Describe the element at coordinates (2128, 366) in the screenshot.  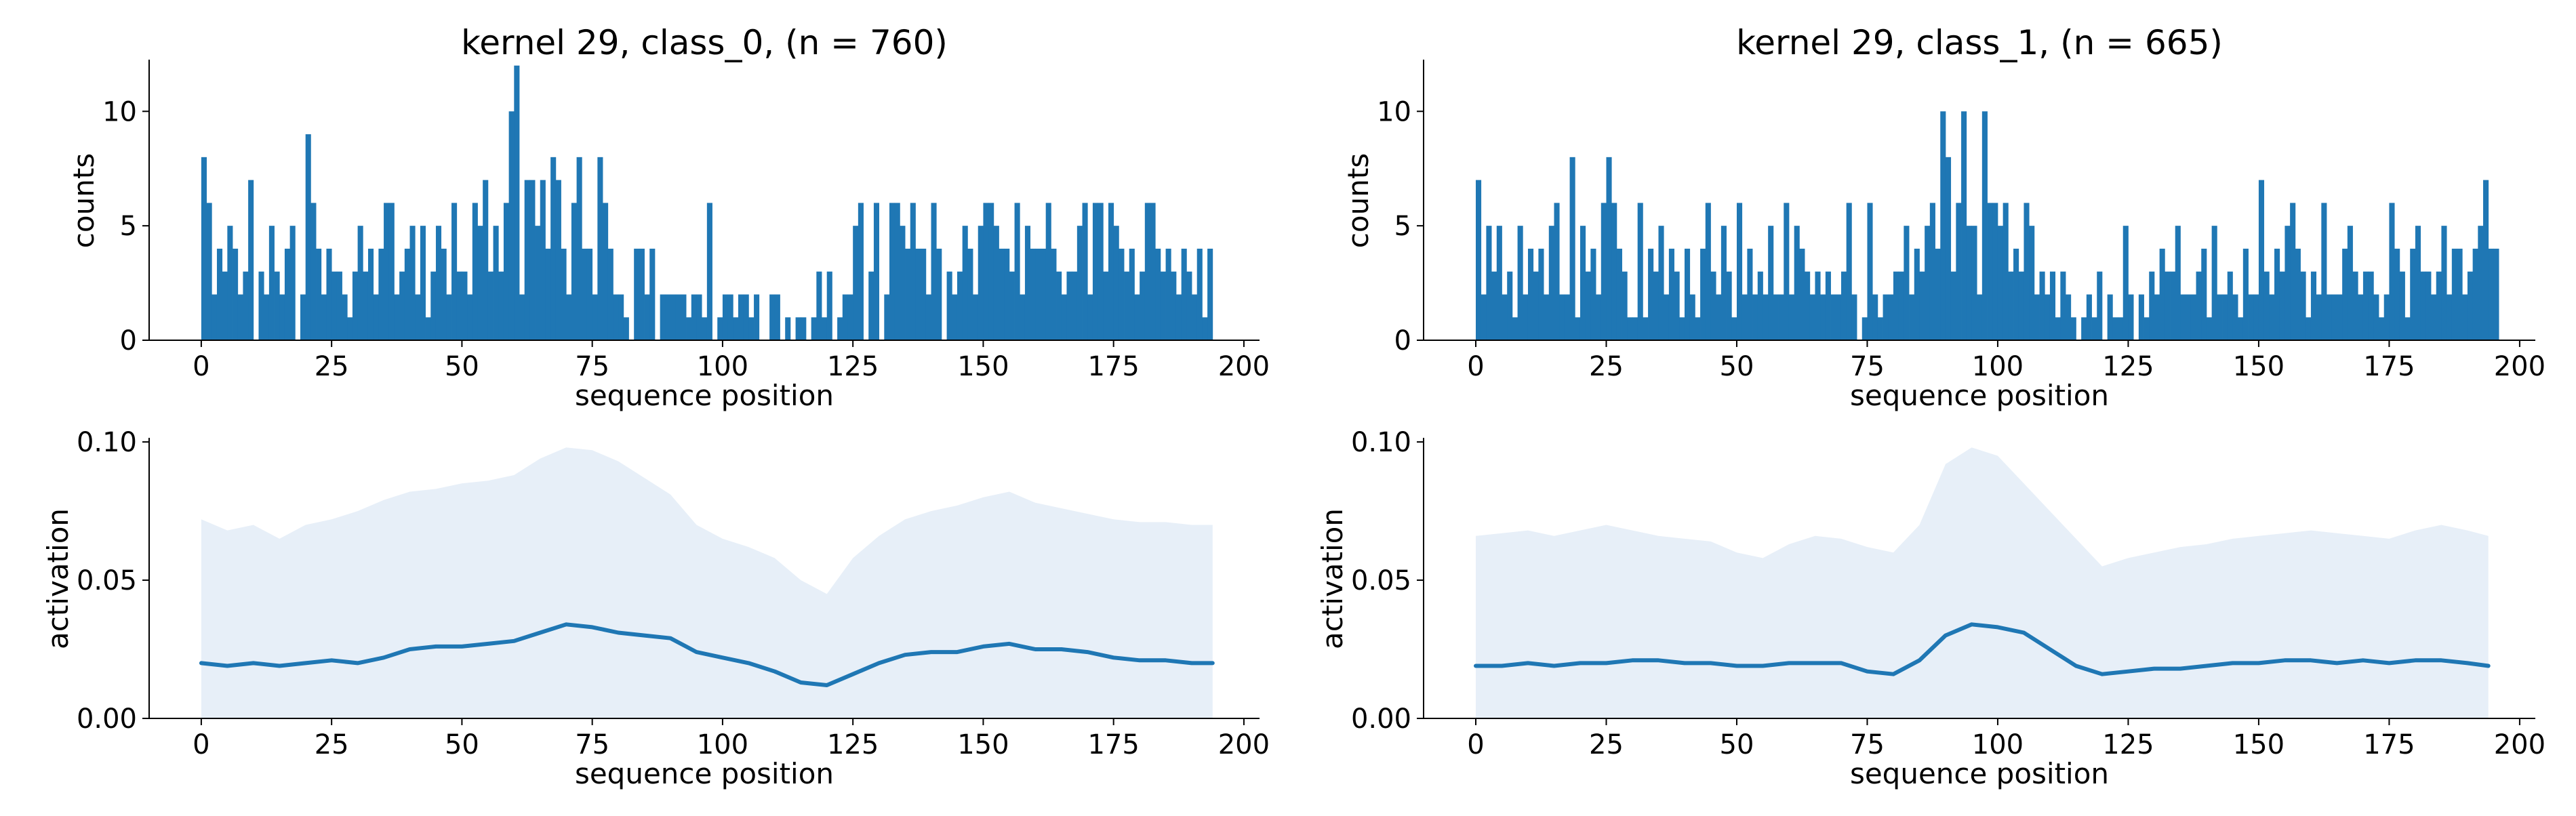
I see `x-tick-label: 125` at that location.